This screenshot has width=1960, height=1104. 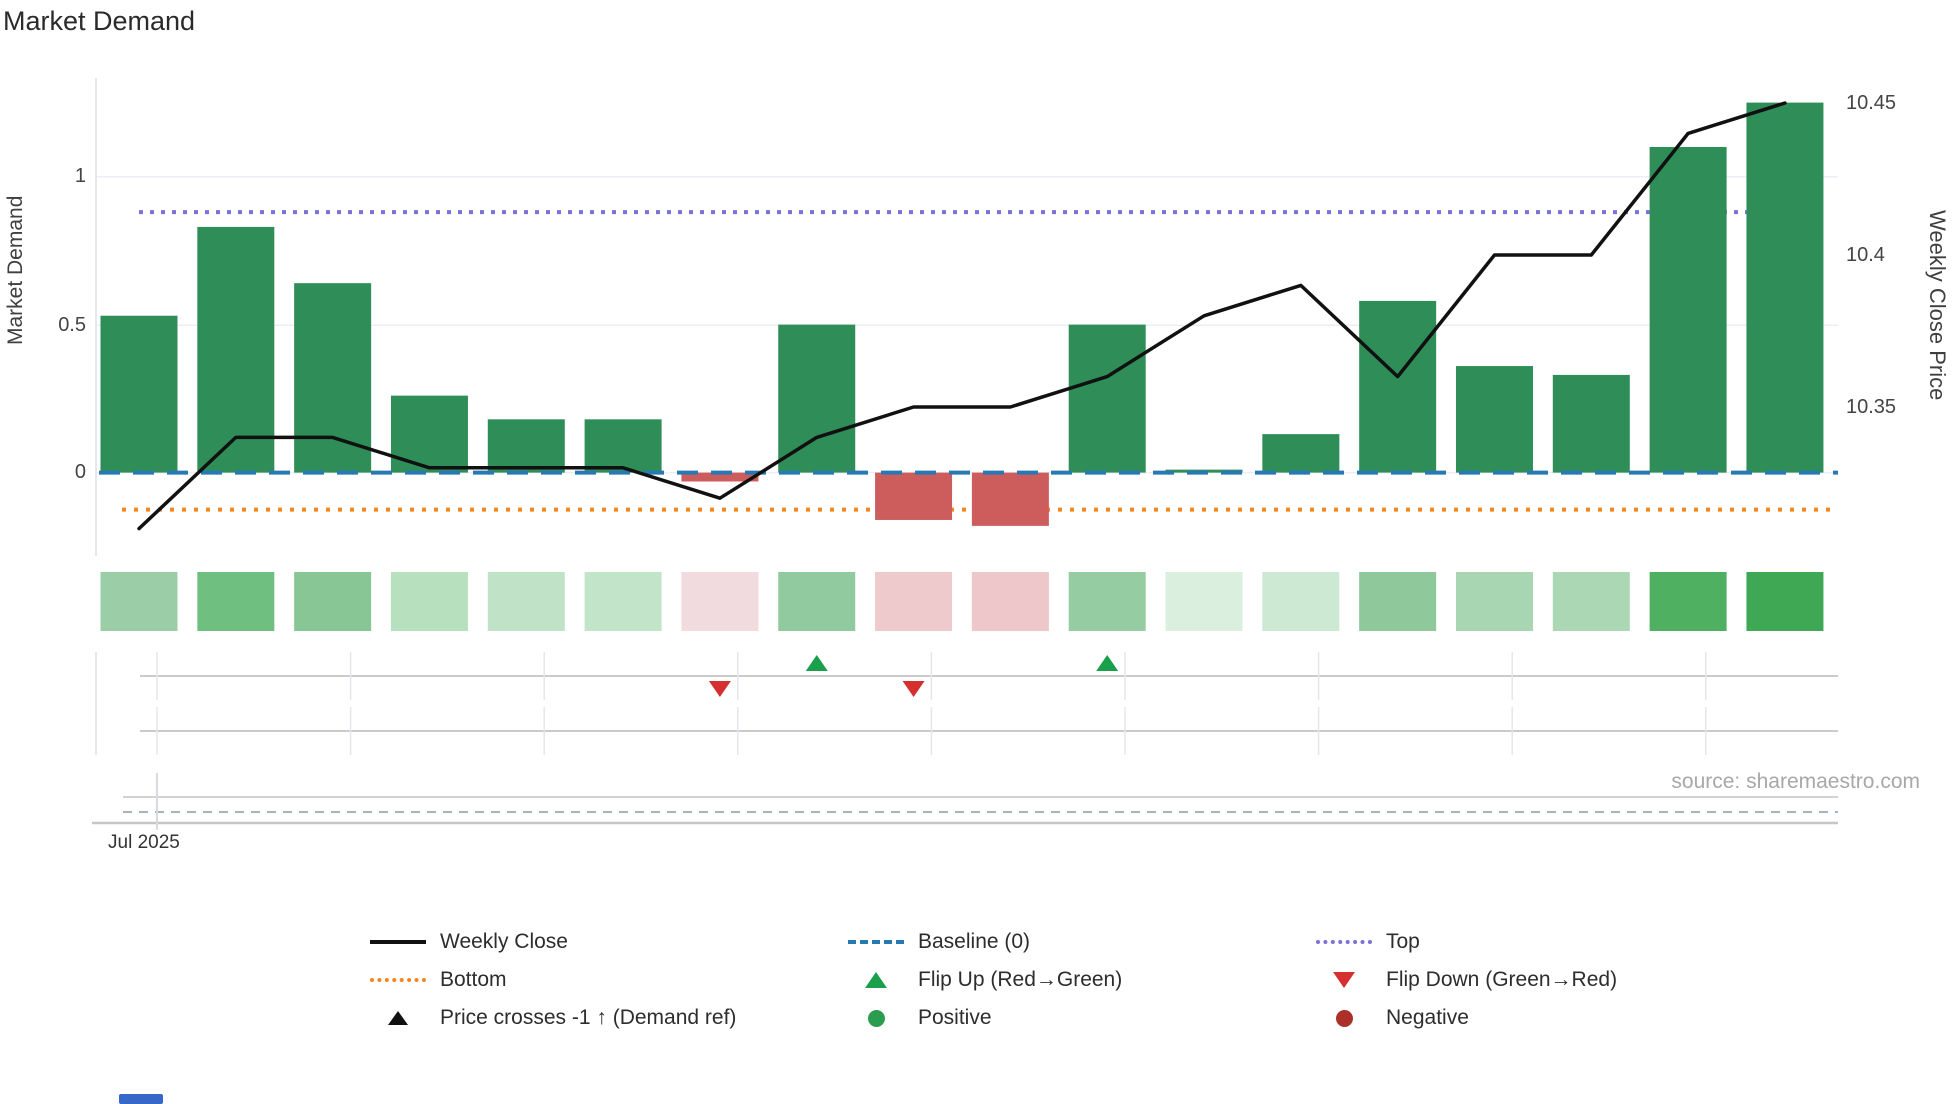 I want to click on legend-item-positive: Positive, so click(x=920, y=1018).